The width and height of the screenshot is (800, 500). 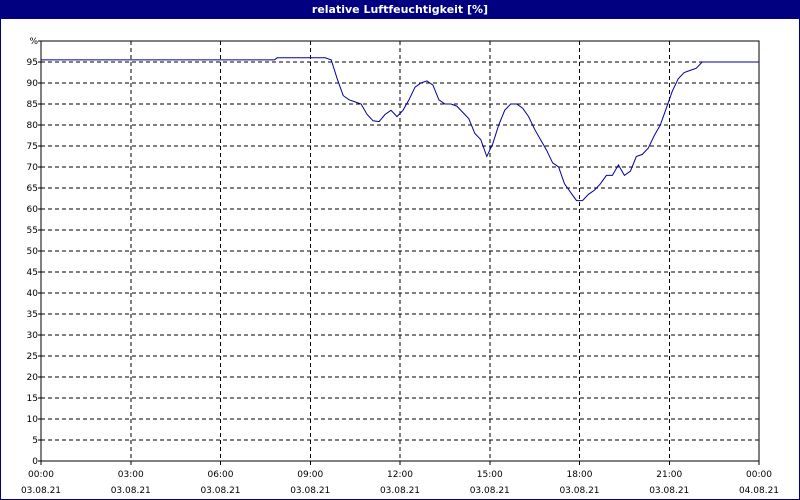 What do you see at coordinates (35, 441) in the screenshot?
I see `y-tick-label: 5` at bounding box center [35, 441].